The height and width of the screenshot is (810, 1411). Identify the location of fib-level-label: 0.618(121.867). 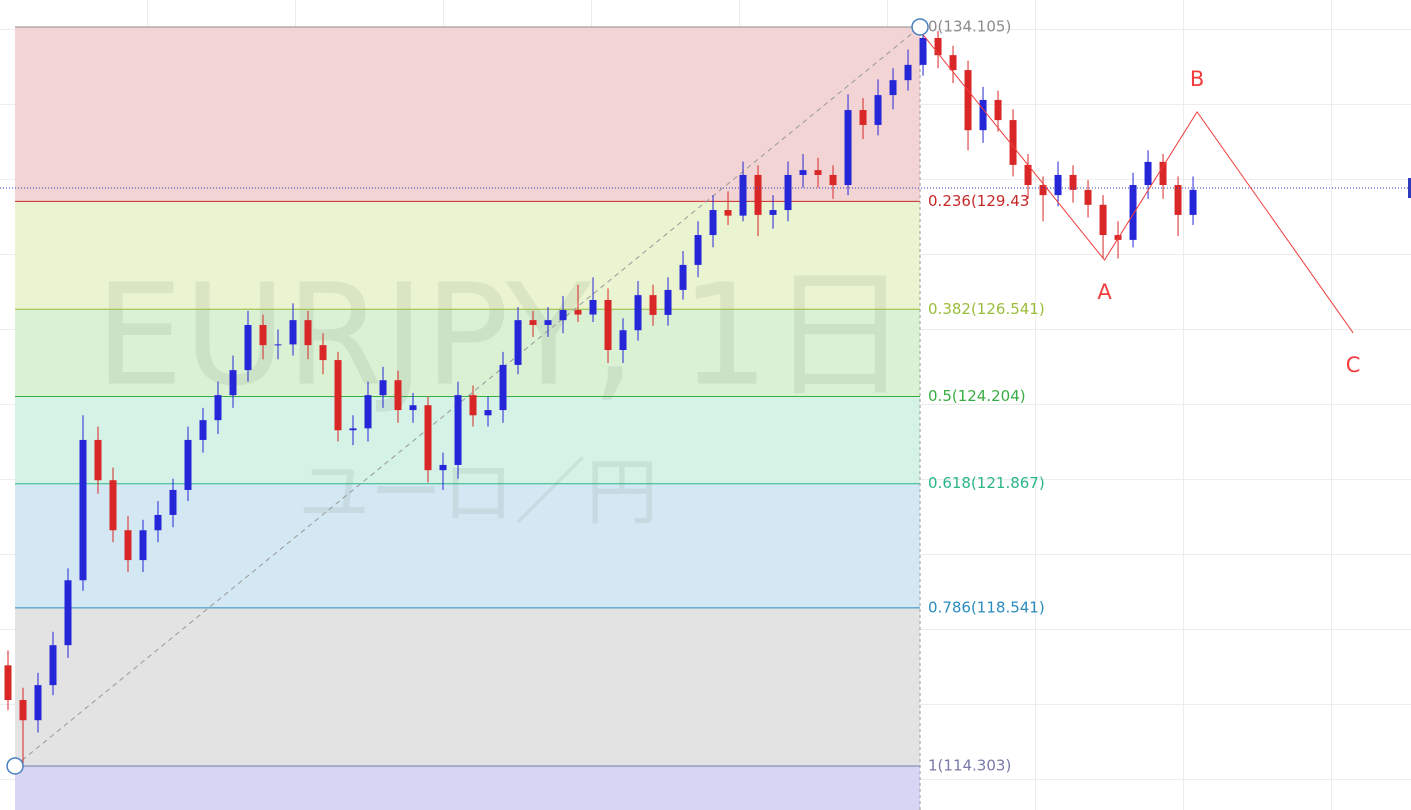
(986, 483).